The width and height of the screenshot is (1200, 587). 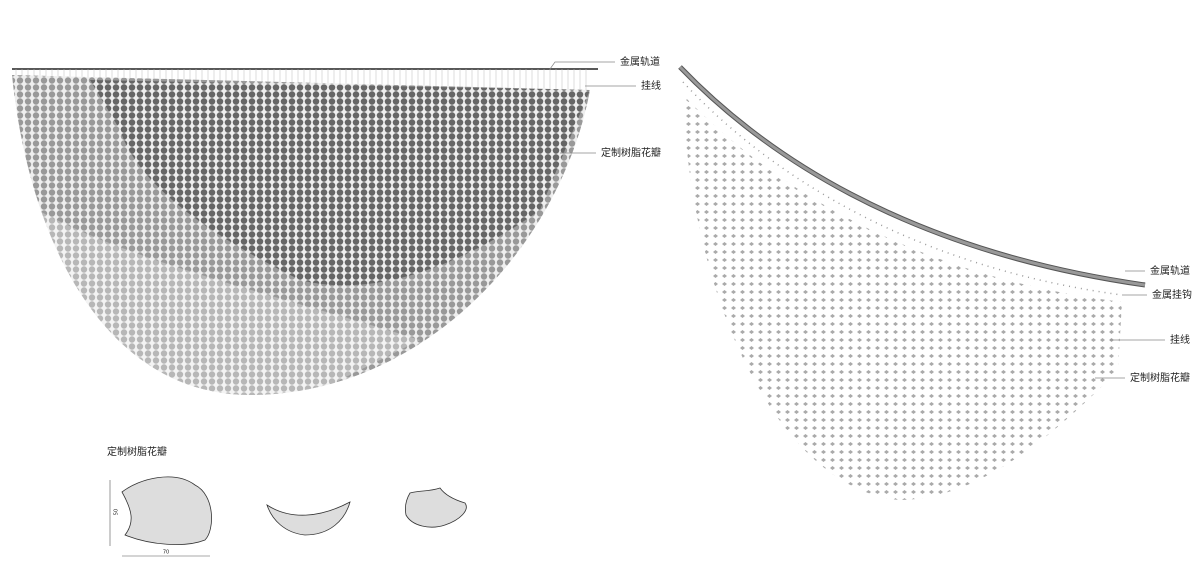 What do you see at coordinates (166, 553) in the screenshot?
I see `dim-label: 70` at bounding box center [166, 553].